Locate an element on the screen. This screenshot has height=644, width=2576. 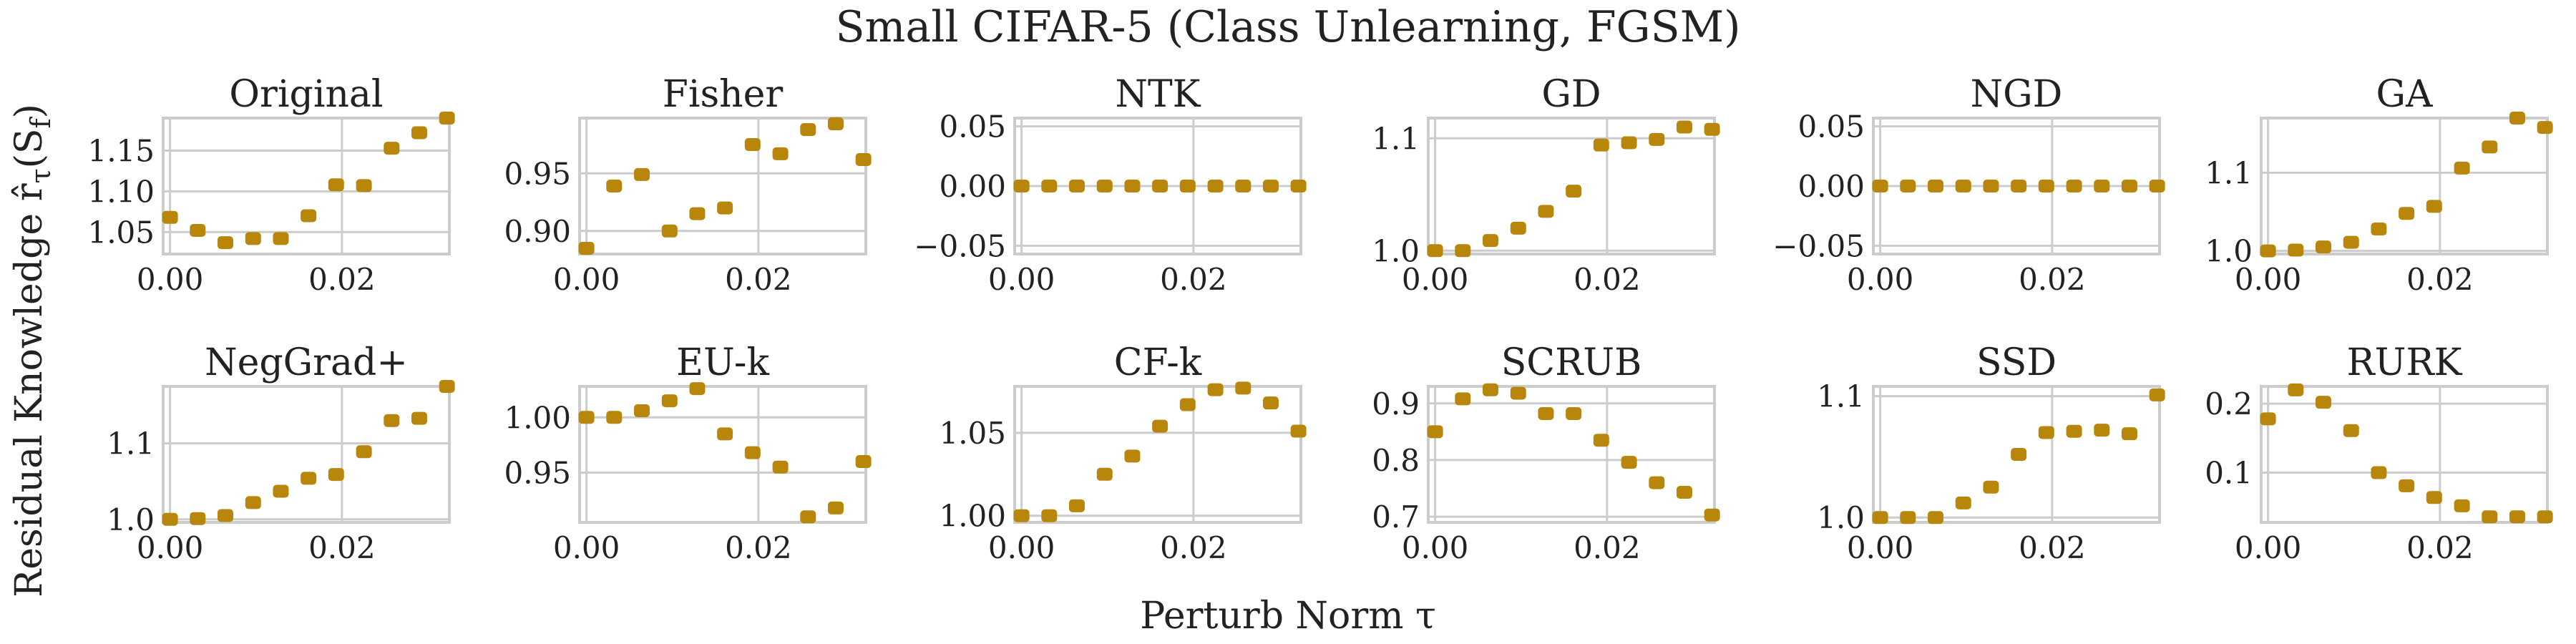
y-tick-label: 1.05 is located at coordinates (972, 433).